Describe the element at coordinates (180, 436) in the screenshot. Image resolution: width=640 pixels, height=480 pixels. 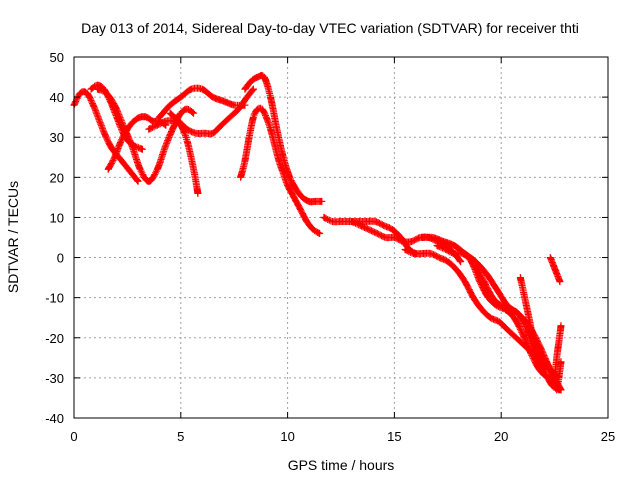
I see `x-tick-label: 5` at that location.